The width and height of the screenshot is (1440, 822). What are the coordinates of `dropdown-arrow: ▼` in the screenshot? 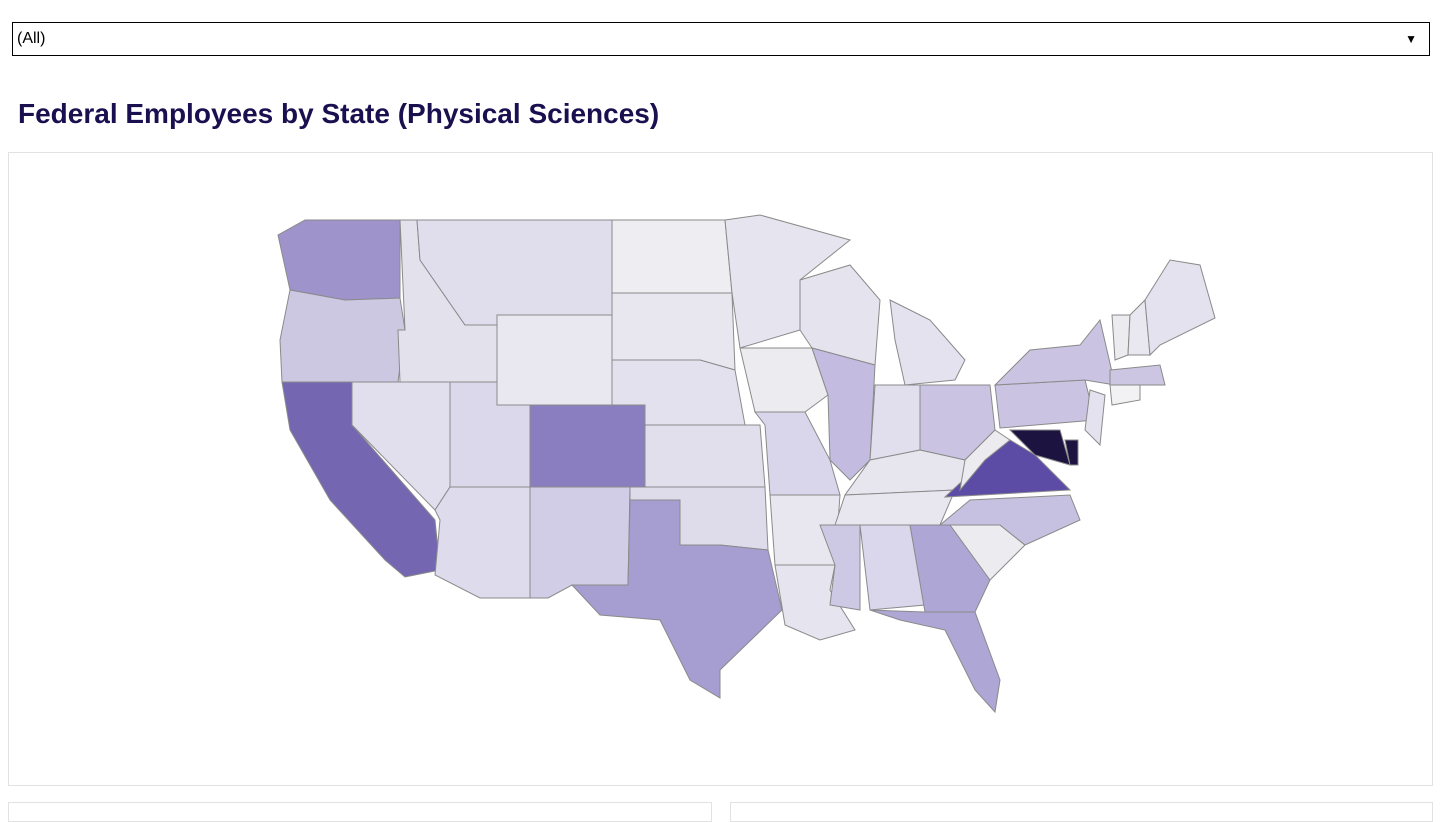 It's located at (1411, 39).